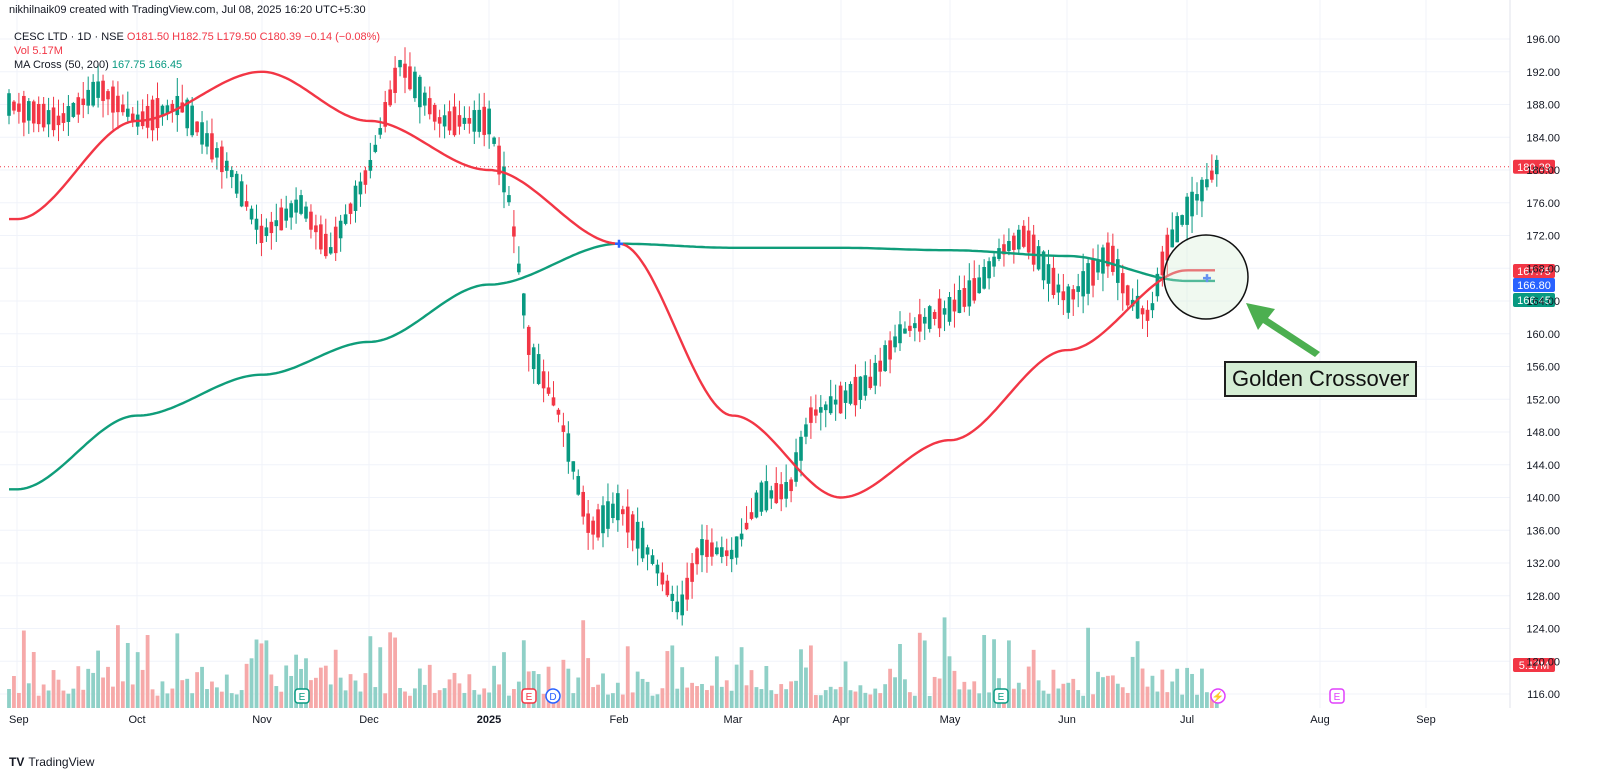  What do you see at coordinates (722, 720) in the screenshot?
I see `time-axis: Sep Oct Nov Dec 2025 Feb Mar Apr May Jun Jul Aug Sep` at bounding box center [722, 720].